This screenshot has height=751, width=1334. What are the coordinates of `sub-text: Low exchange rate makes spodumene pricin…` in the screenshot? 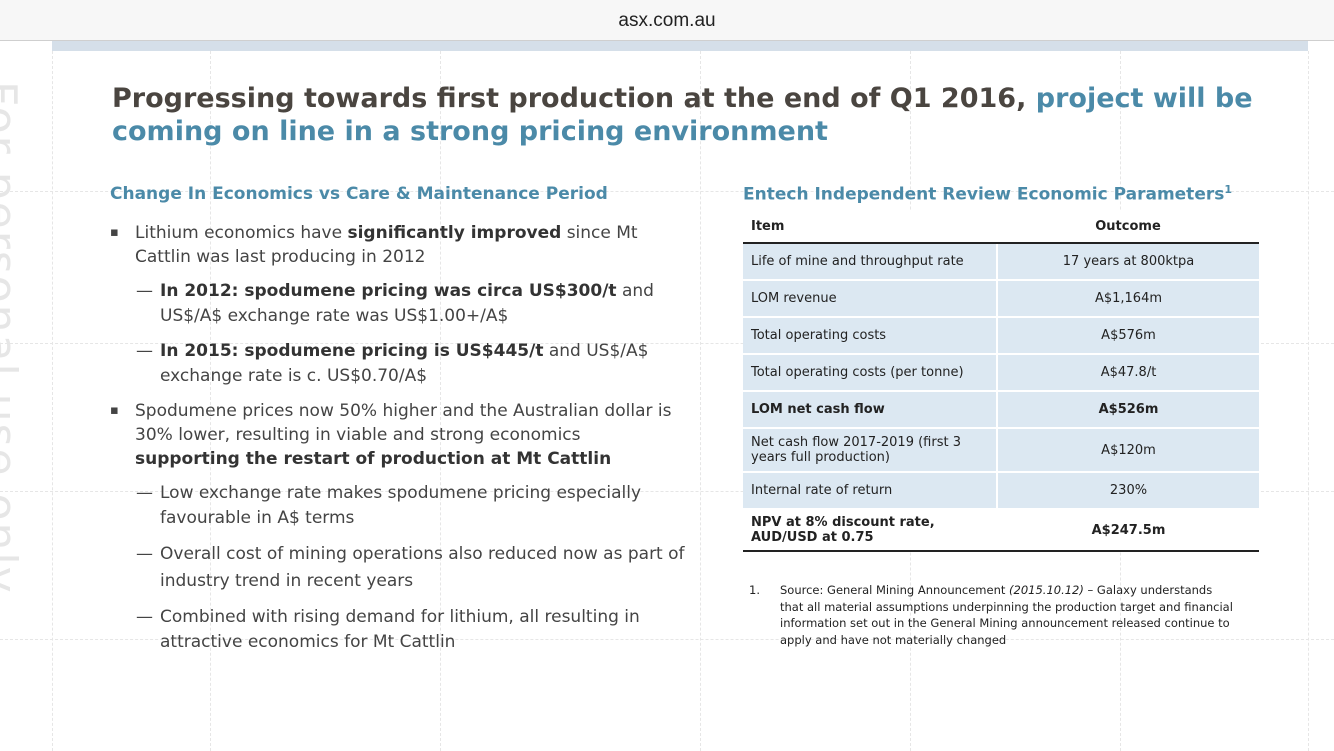 It's located at (401, 505).